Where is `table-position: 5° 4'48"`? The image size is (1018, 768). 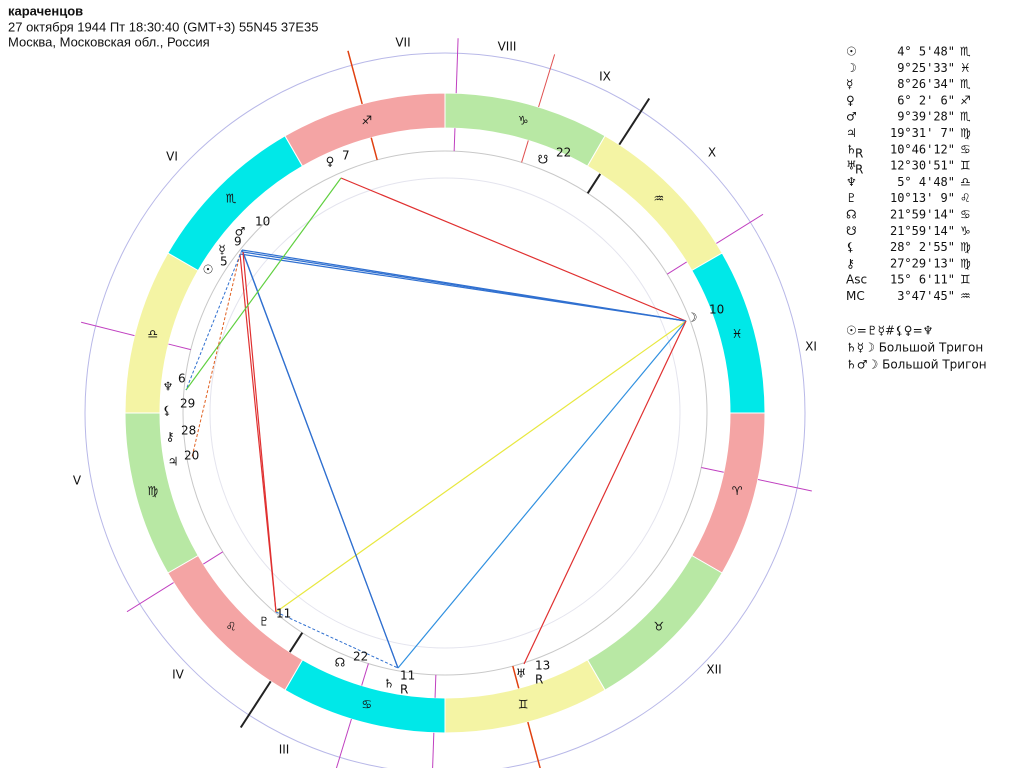
table-position: 5° 4'48" is located at coordinates (926, 182).